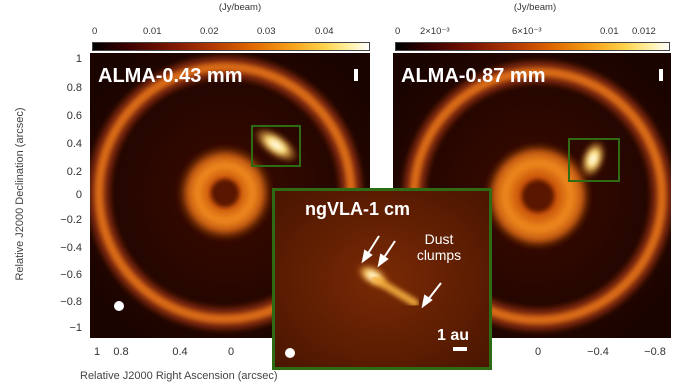 The height and width of the screenshot is (387, 675). I want to click on y-tick-label: 0.2, so click(74, 172).